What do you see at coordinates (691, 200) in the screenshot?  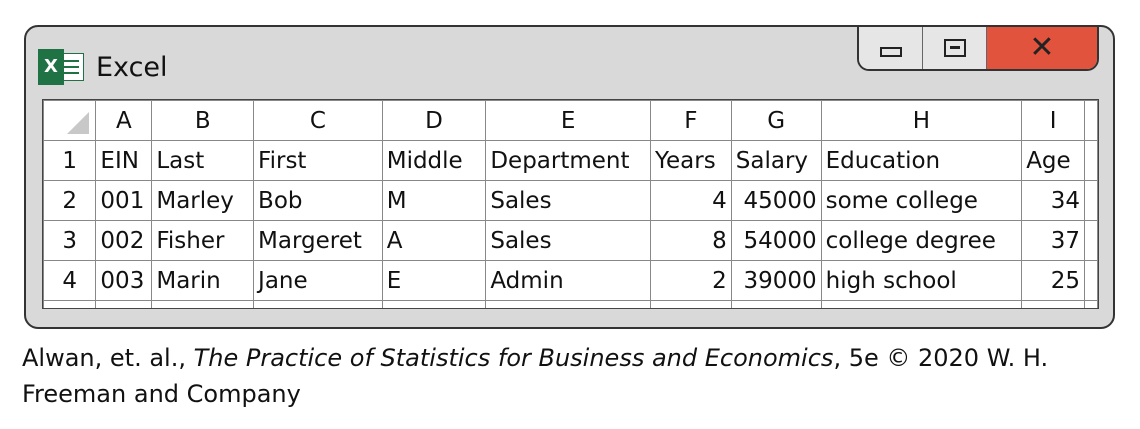 I see `cell: 4` at bounding box center [691, 200].